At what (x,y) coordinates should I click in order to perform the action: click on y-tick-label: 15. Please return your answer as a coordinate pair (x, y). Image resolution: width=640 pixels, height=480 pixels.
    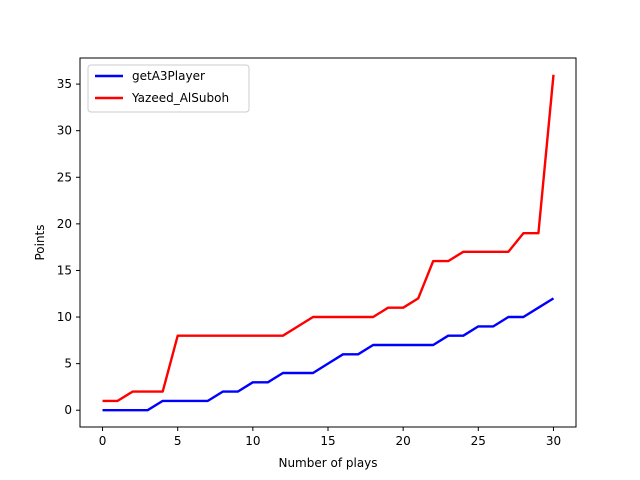
    Looking at the image, I should click on (64, 270).